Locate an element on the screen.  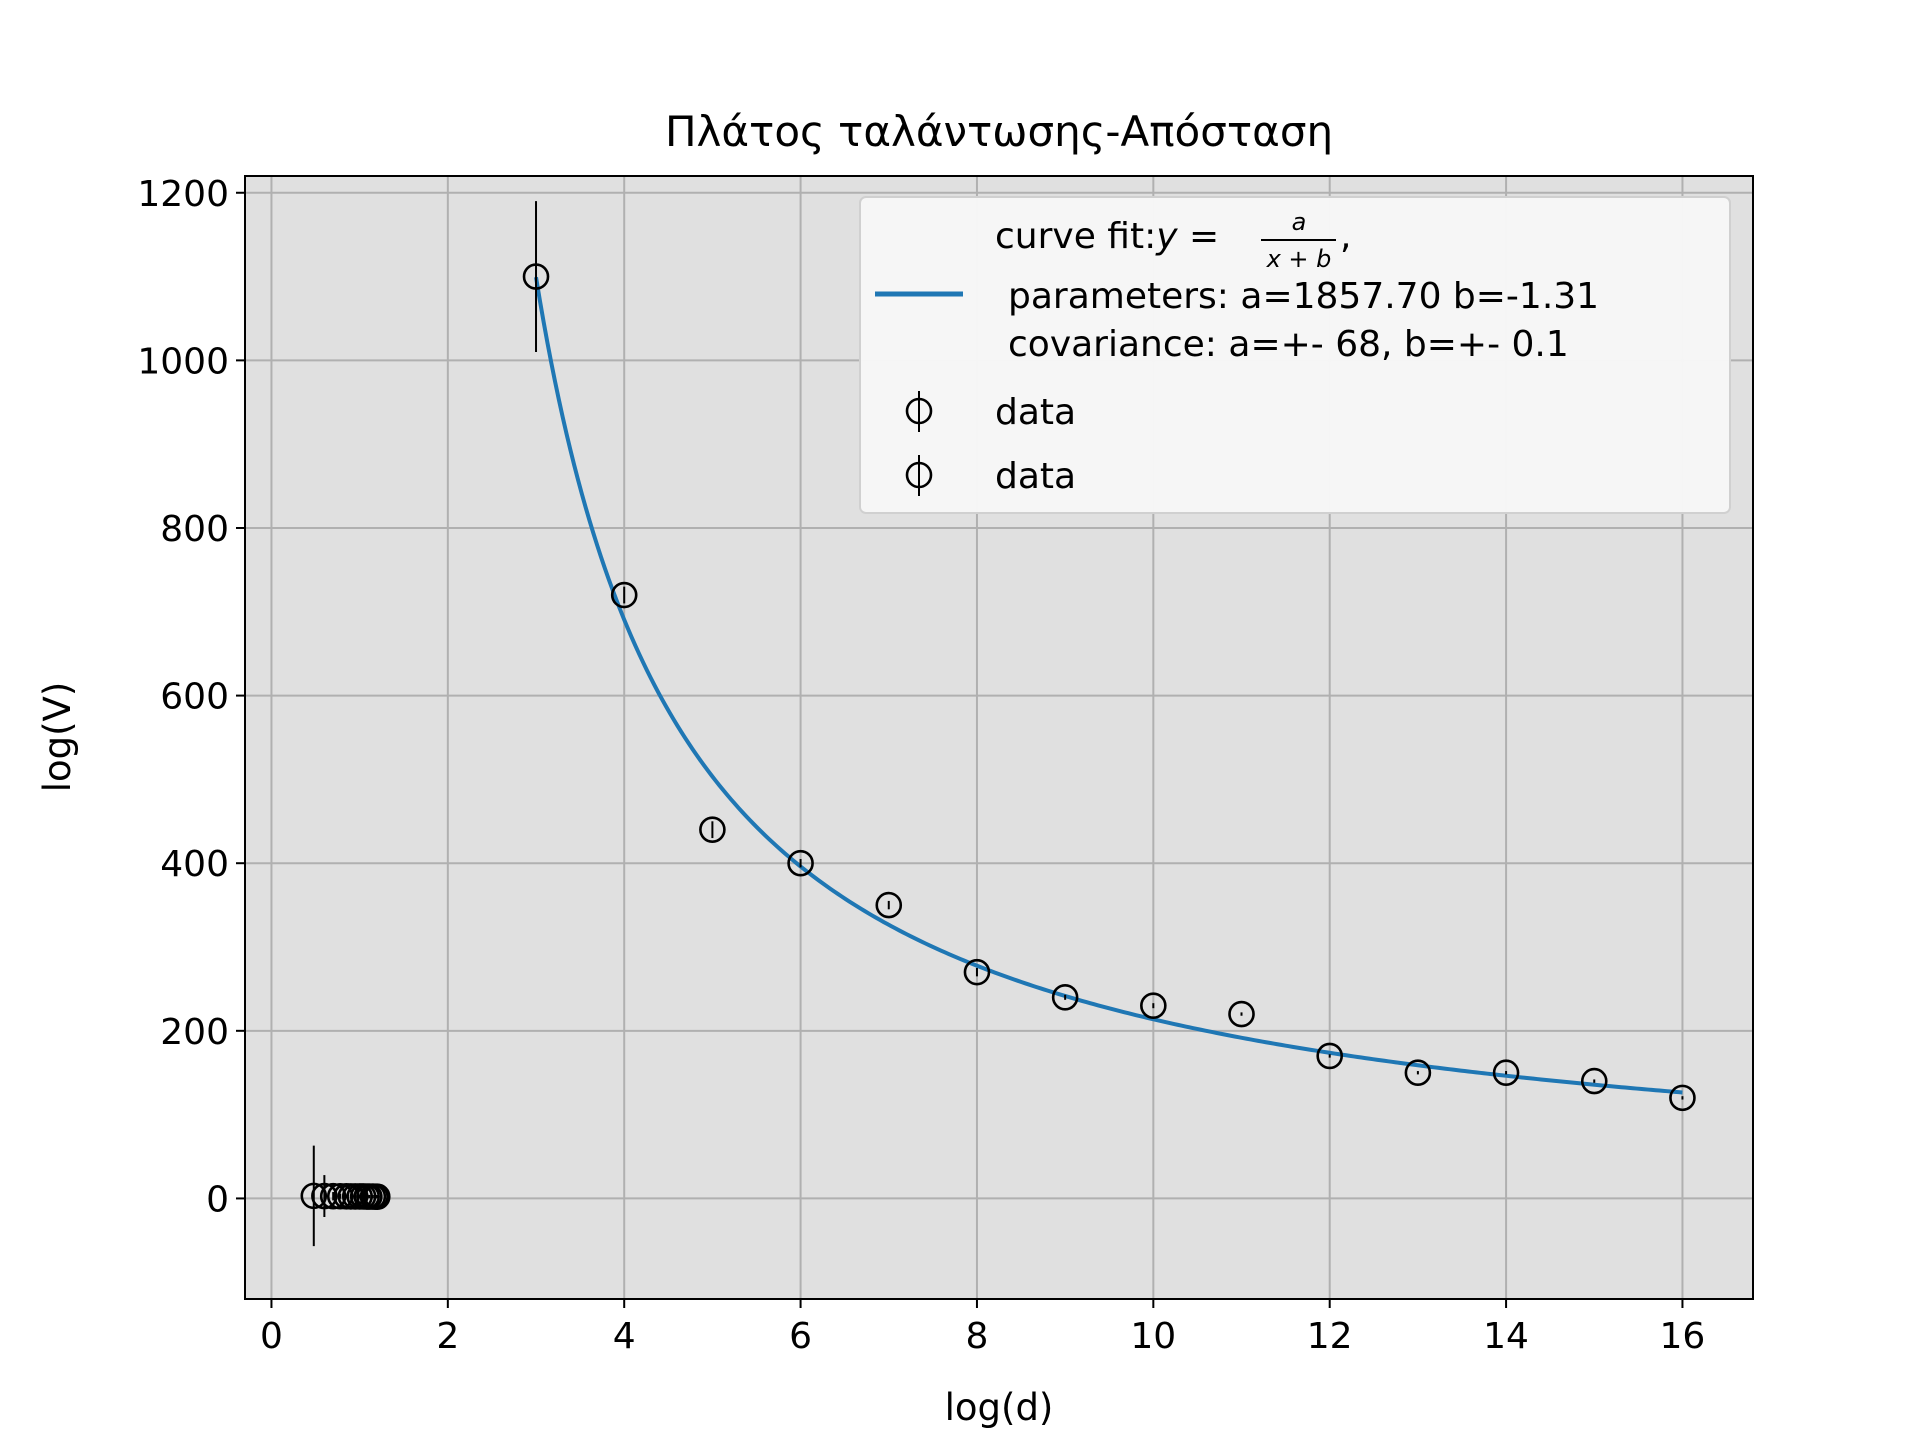
y-tick-label: 1000 is located at coordinates (183, 361).